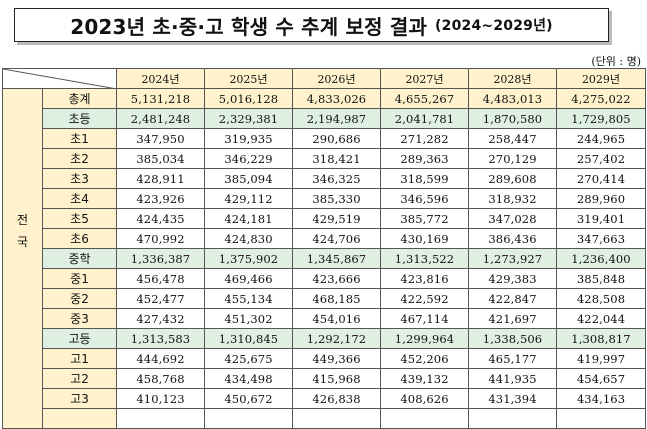 The height and width of the screenshot is (429, 647). I want to click on region-char: 국, so click(22, 242).